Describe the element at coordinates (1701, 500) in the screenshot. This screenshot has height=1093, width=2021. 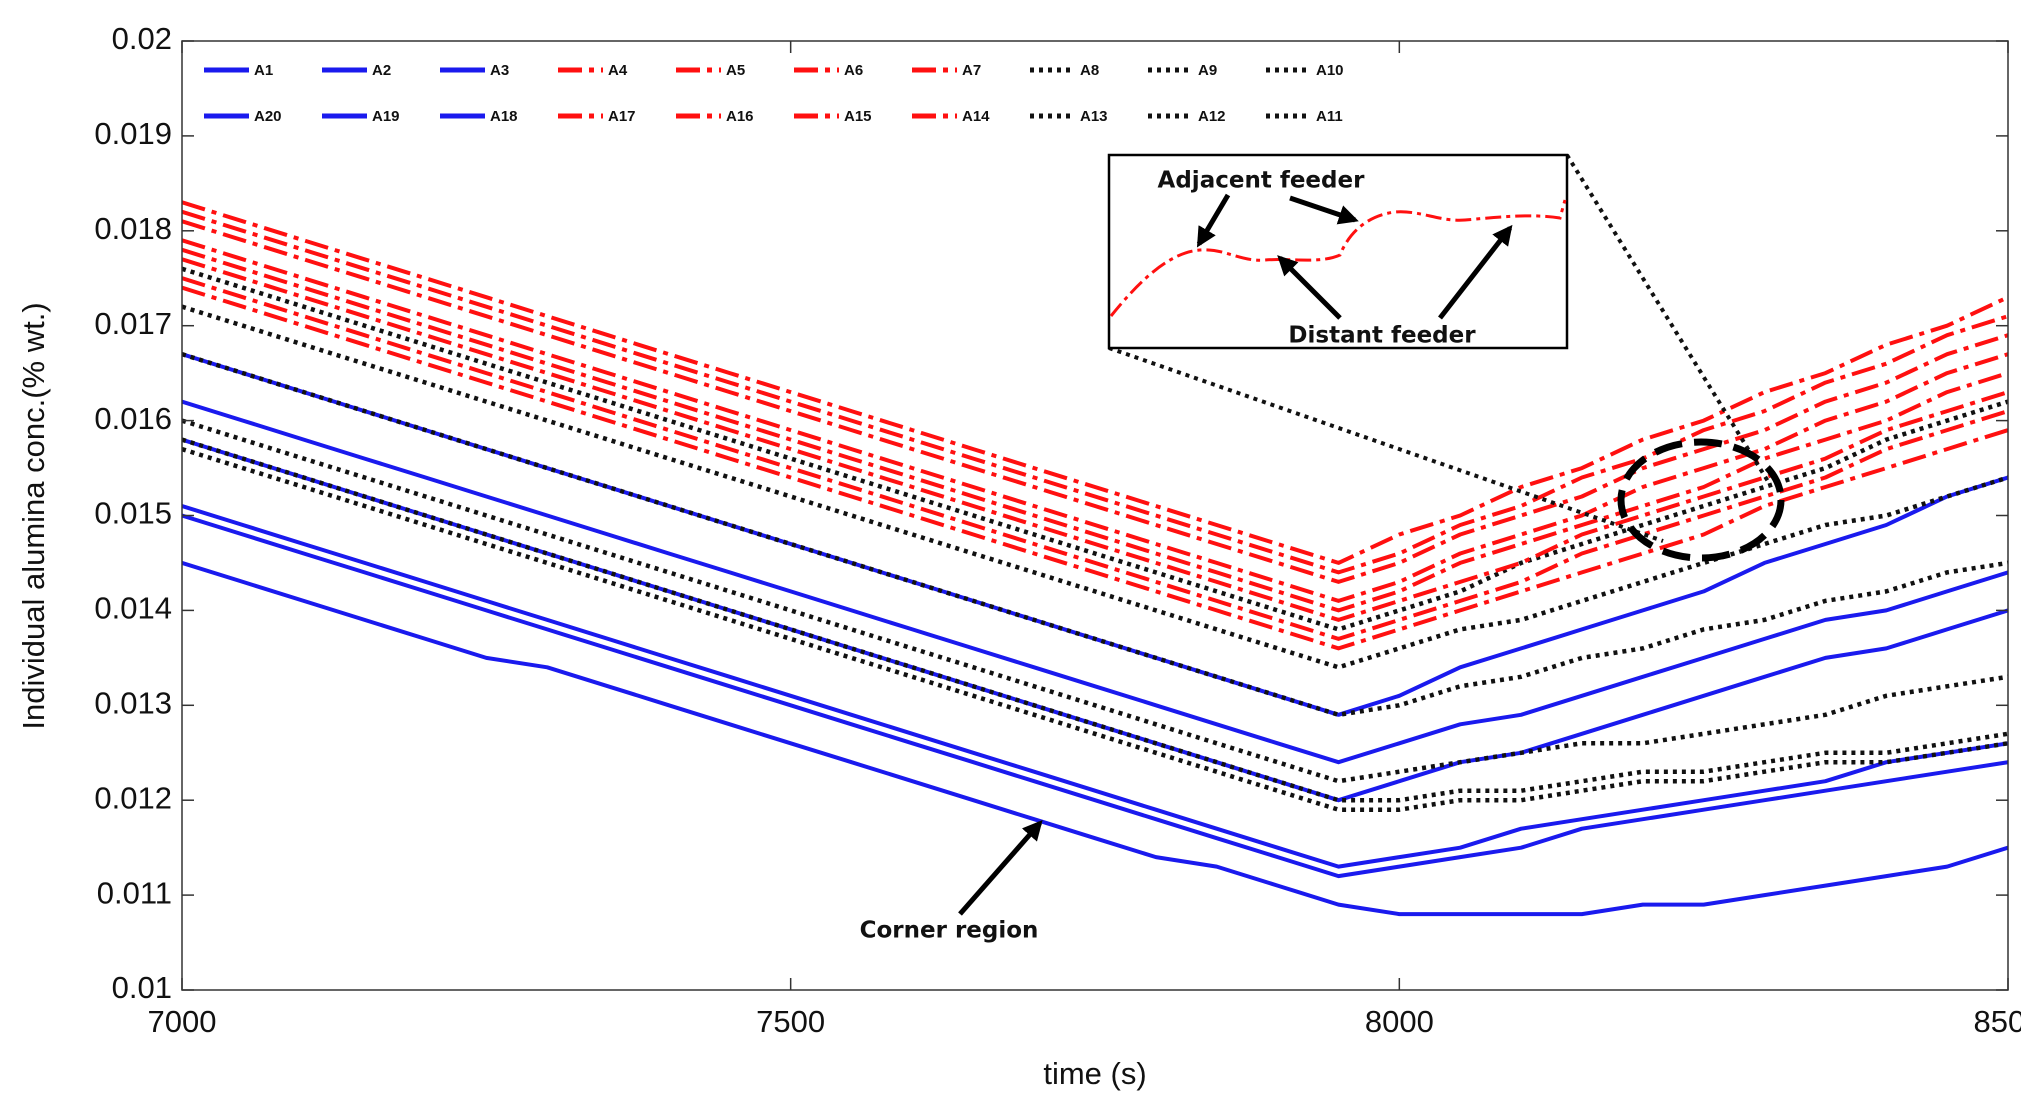
I see `zoom-ellipse` at that location.